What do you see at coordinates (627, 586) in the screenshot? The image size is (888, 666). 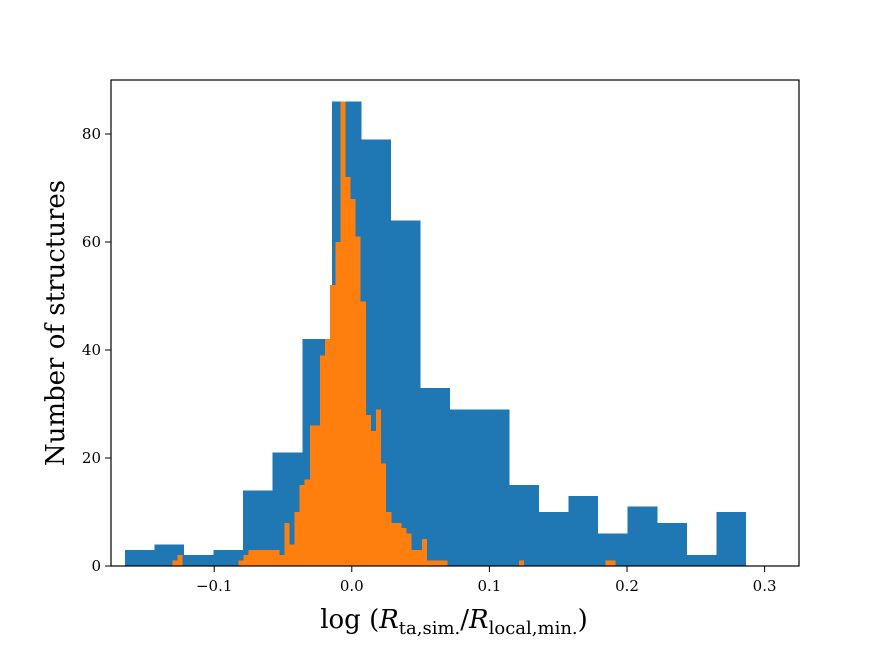 I see `x-tick-label: 0.2` at bounding box center [627, 586].